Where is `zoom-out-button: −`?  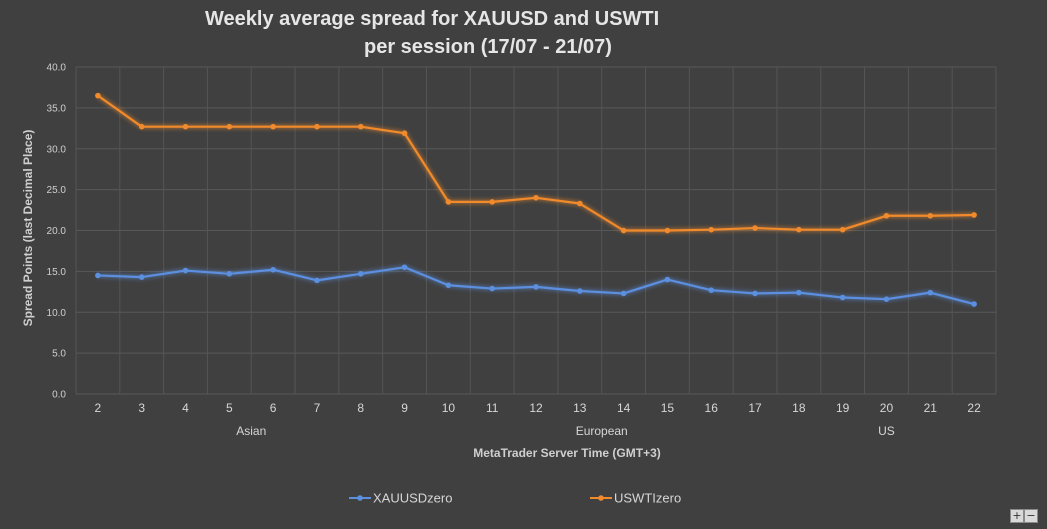 zoom-out-button: − is located at coordinates (1031, 516).